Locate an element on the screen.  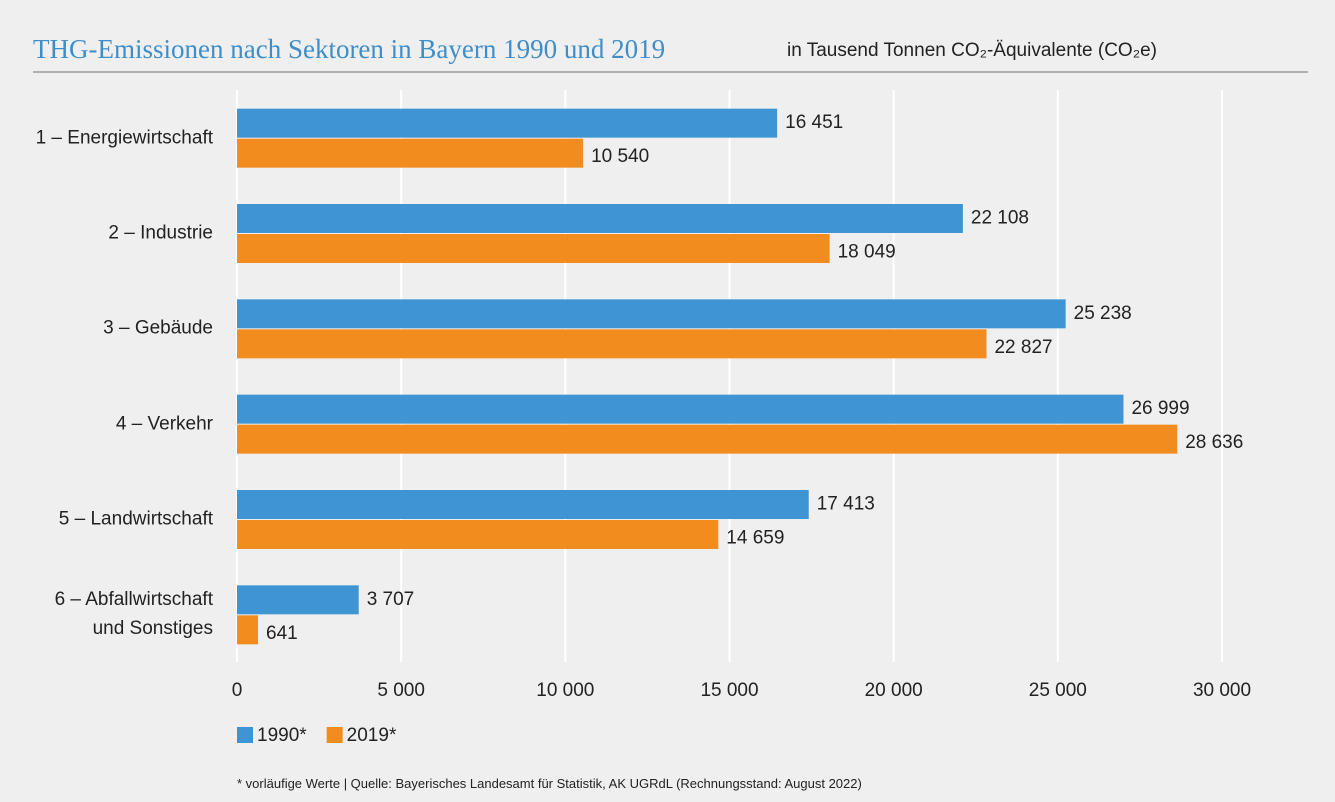
value-label: 18 049 is located at coordinates (867, 252).